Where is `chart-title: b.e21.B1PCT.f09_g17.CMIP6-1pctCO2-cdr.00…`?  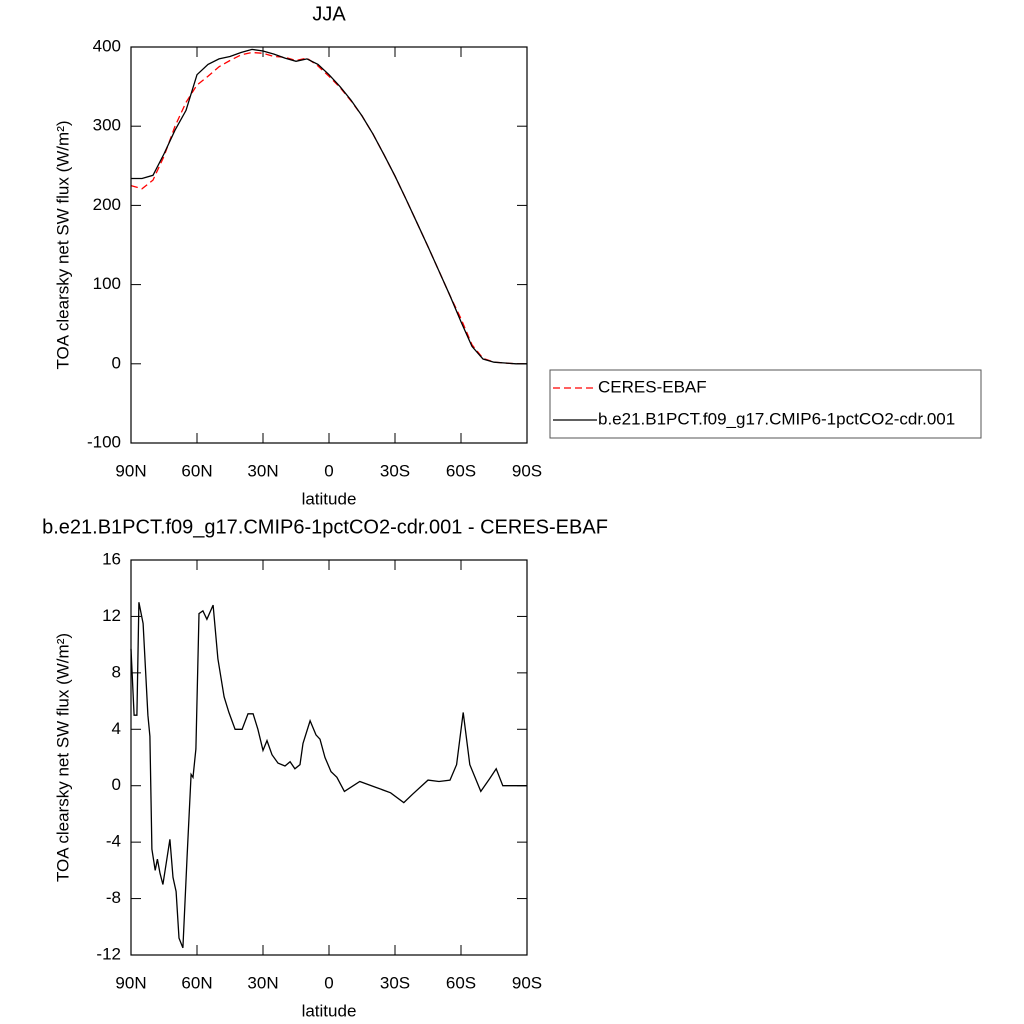
chart-title: b.e21.B1PCT.f09_g17.CMIP6-1pctCO2-cdr.00… is located at coordinates (325, 527).